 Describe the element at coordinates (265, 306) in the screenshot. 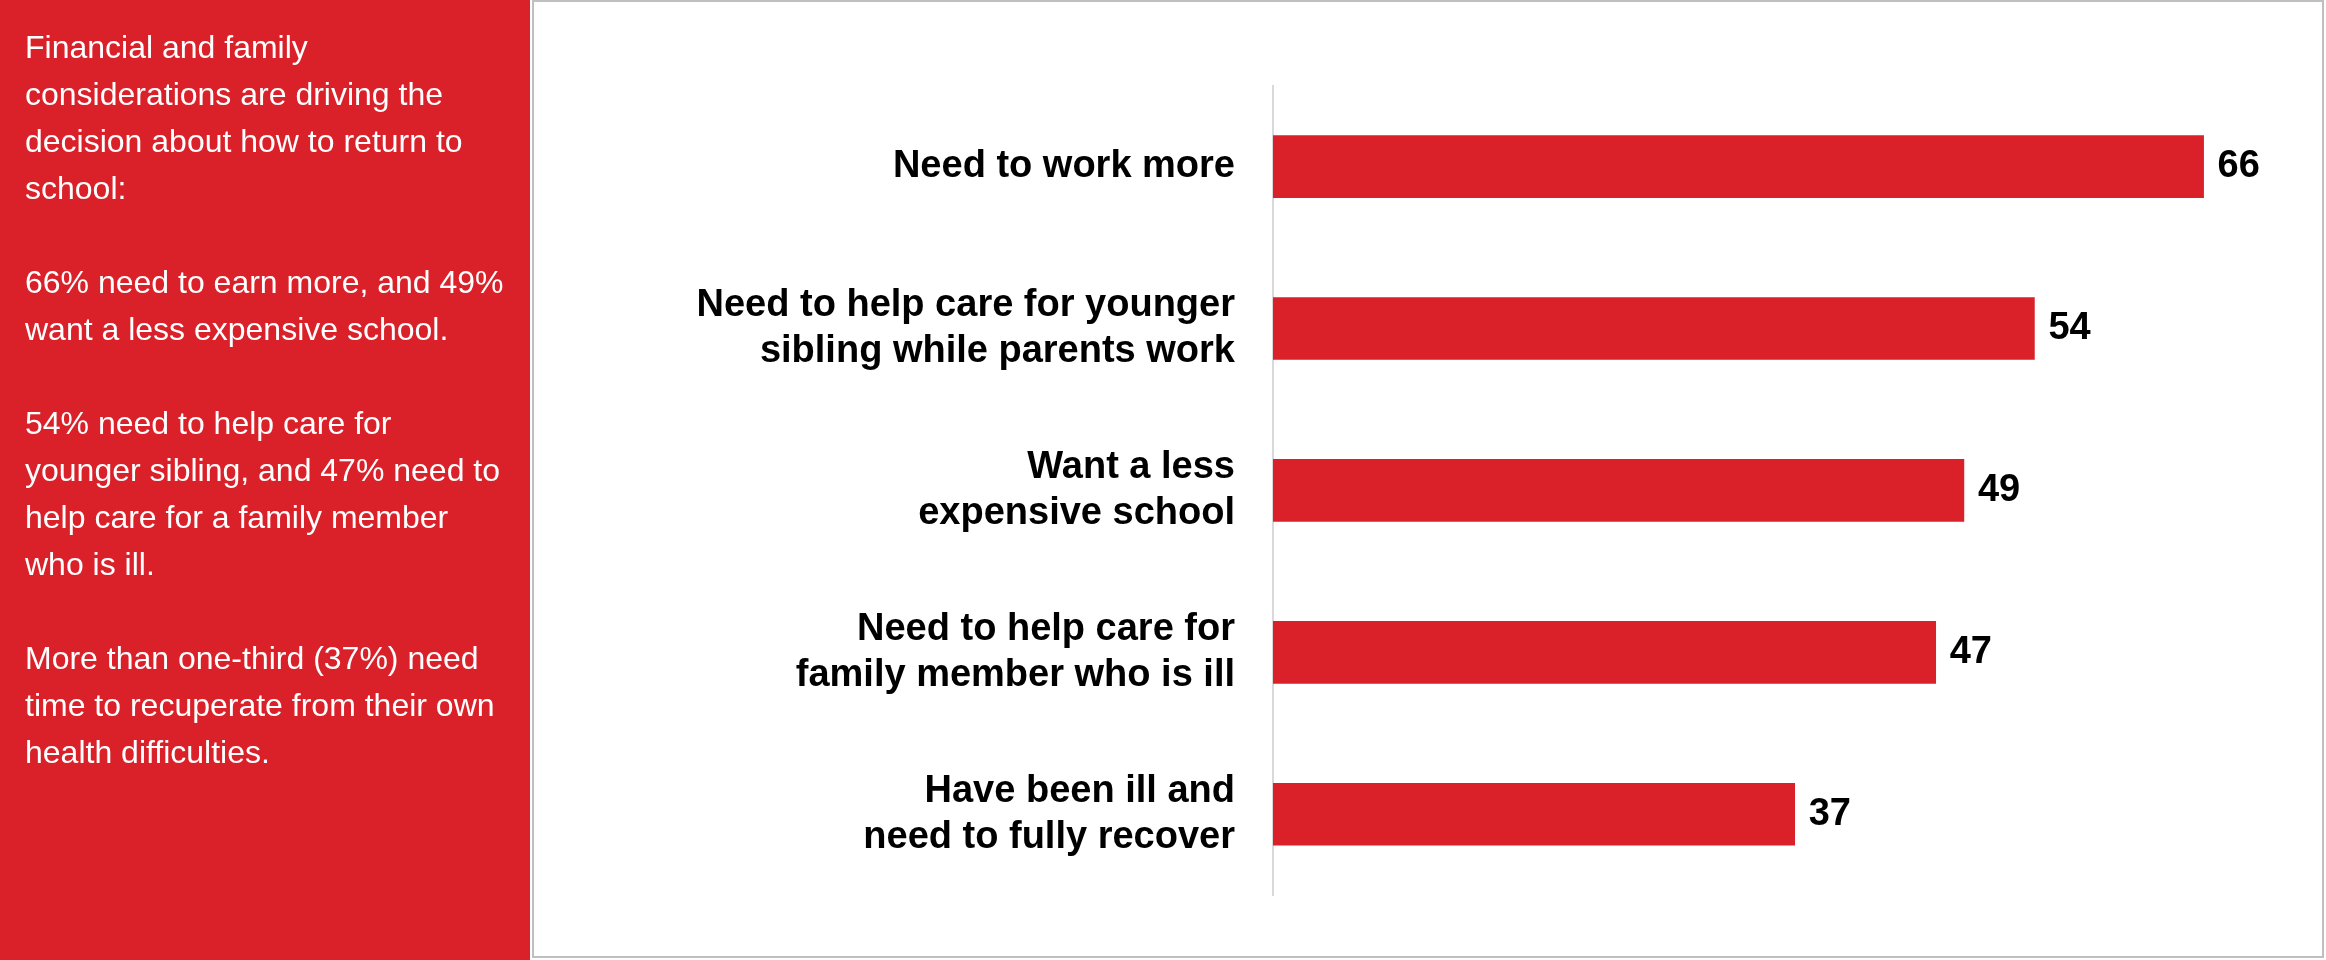

I see `text: 66% need to earn more, and 49% want a less expensive school.` at that location.